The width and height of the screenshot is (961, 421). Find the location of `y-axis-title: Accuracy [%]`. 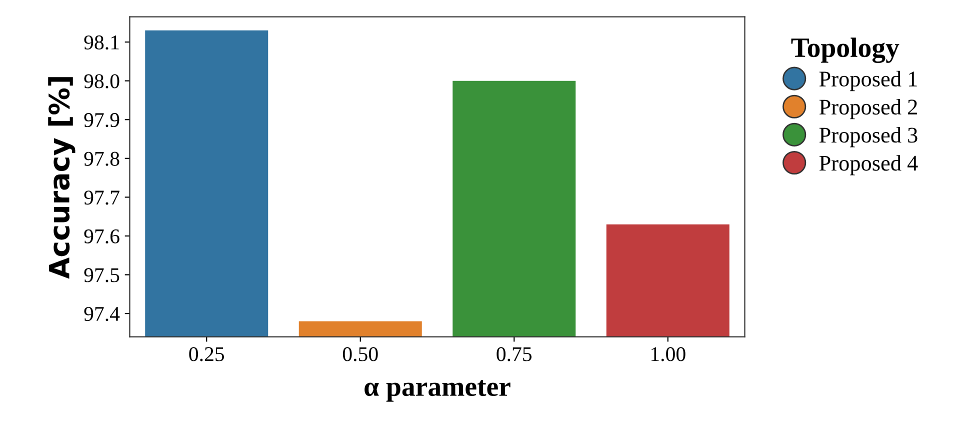

y-axis-title: Accuracy [%] is located at coordinates (62, 178).